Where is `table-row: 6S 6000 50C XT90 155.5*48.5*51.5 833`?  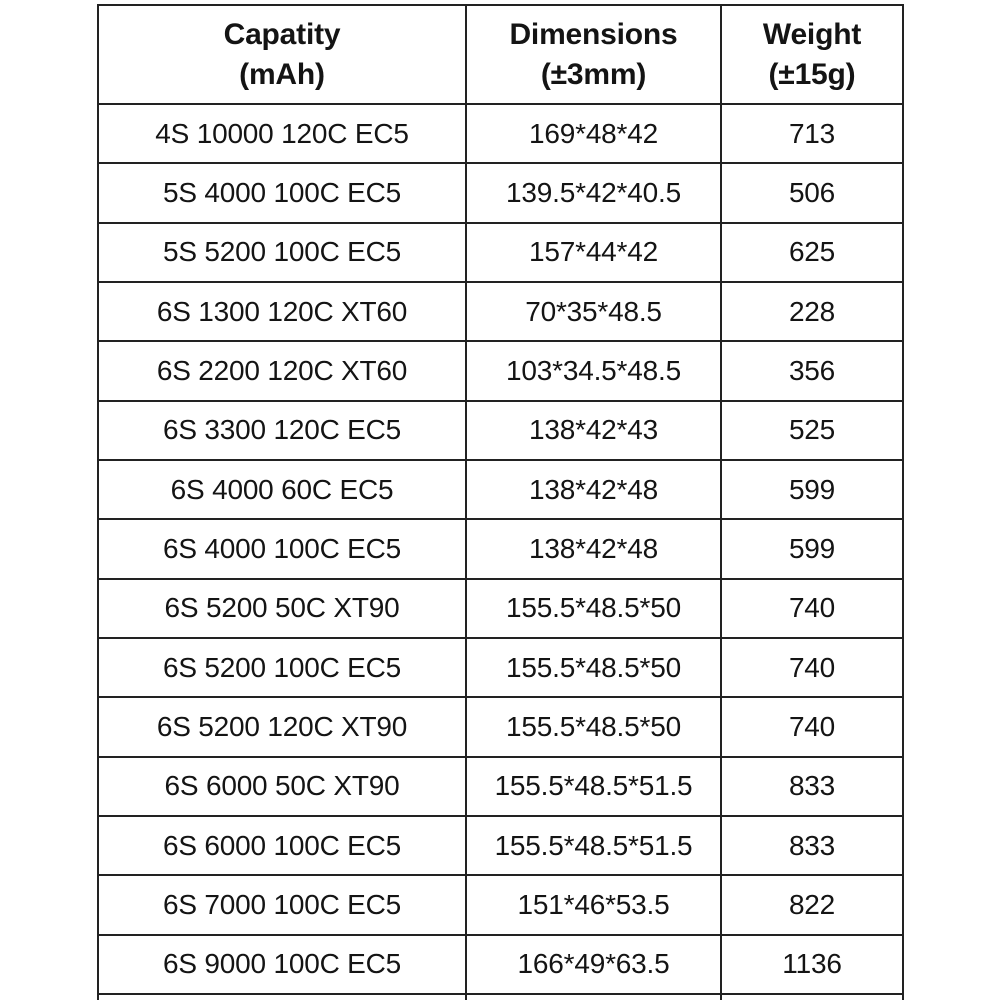 table-row: 6S 6000 50C XT90 155.5*48.5*51.5 833 is located at coordinates (500, 786).